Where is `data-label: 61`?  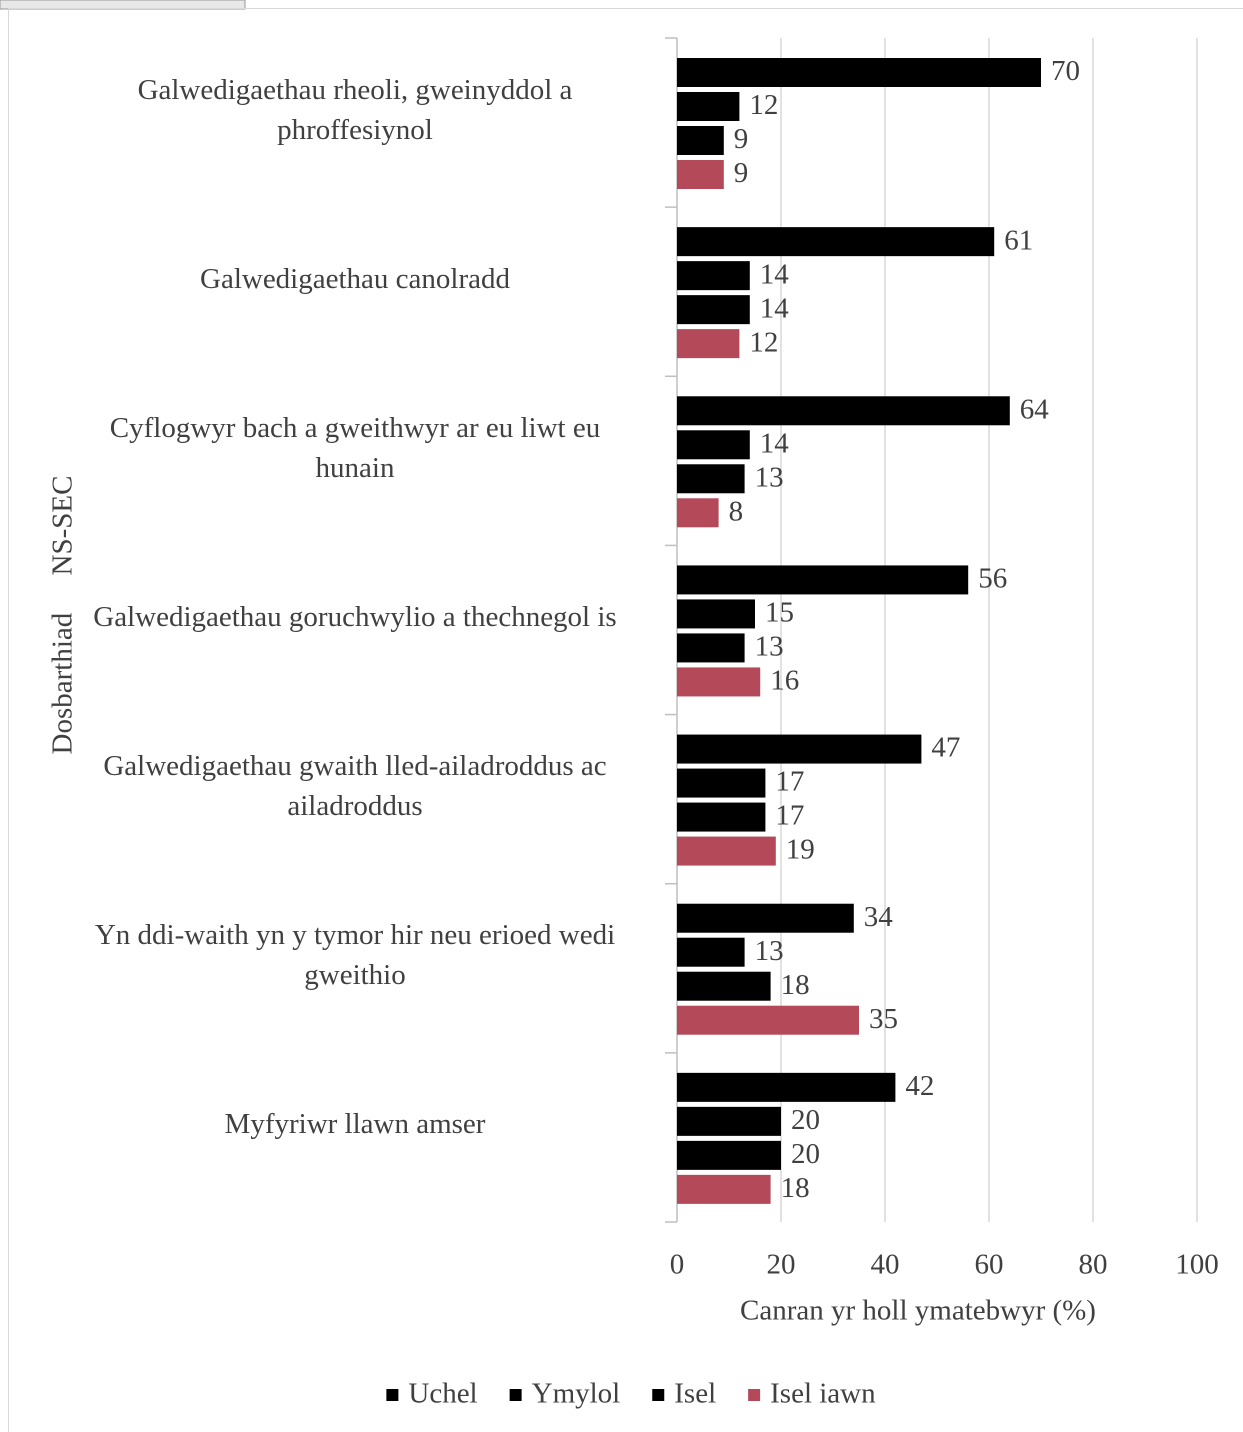 data-label: 61 is located at coordinates (1018, 240).